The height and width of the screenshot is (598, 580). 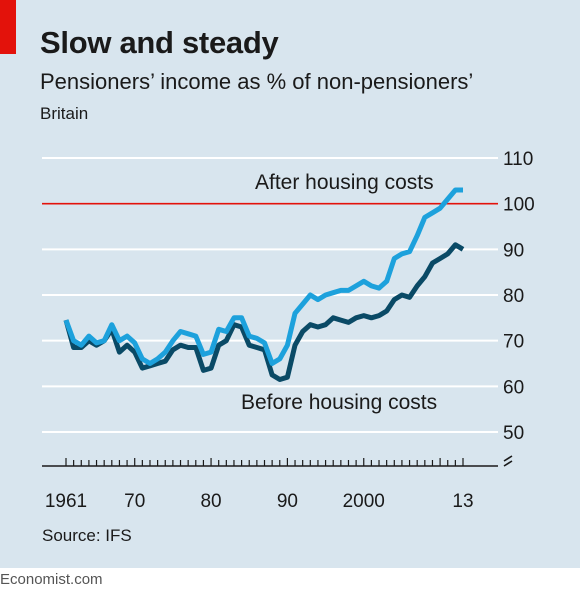 What do you see at coordinates (513, 433) in the screenshot?
I see `y-tick-label-50: 50` at bounding box center [513, 433].